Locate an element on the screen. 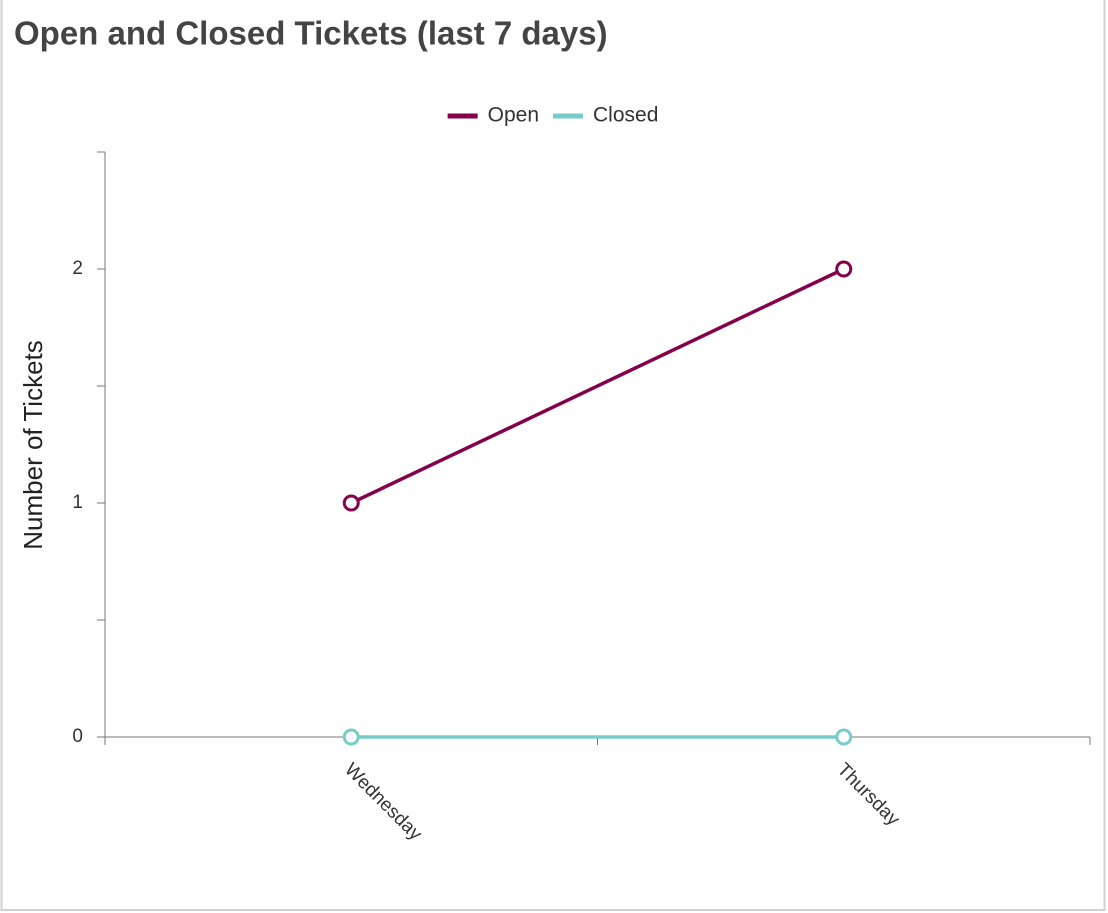  legend-label: Open is located at coordinates (513, 115).